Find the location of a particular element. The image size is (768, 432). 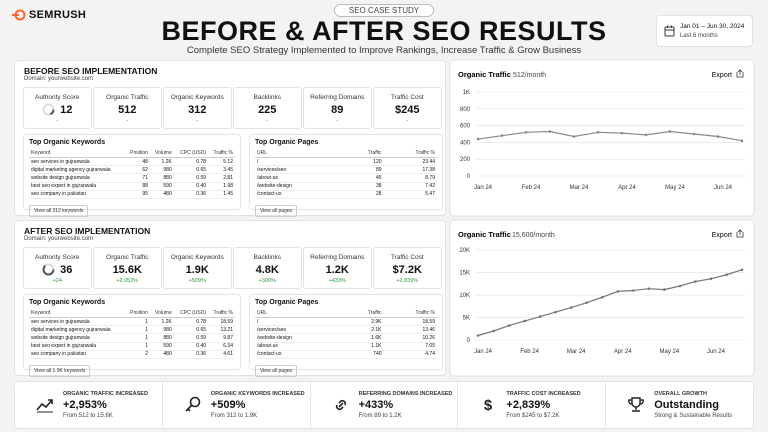

summary-value: +2,953% is located at coordinates (85, 405).